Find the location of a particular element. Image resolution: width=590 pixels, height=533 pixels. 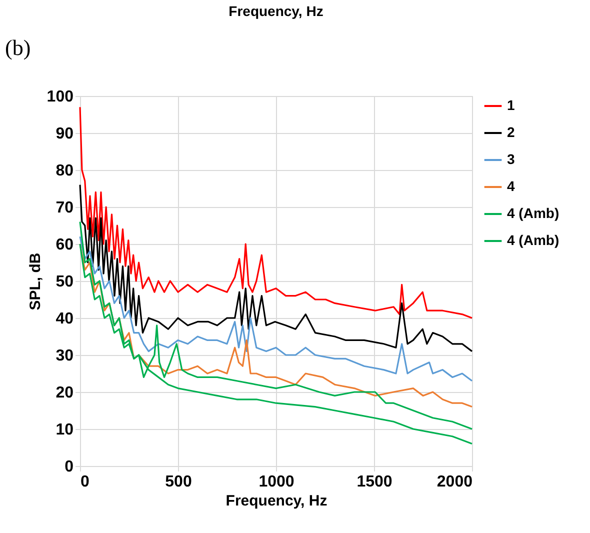

y-tick-label: 70 is located at coordinates (65, 208).